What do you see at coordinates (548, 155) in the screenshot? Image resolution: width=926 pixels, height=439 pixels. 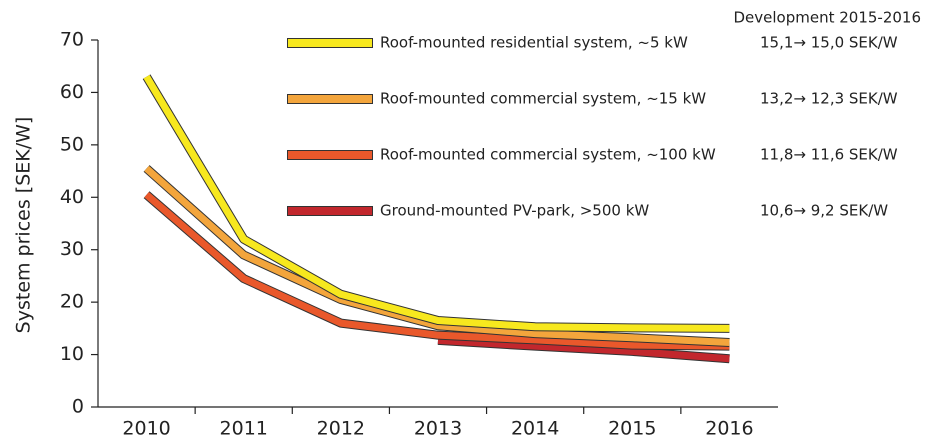 I see `legend-label: Roof-mounted commercial system, ~100 kW` at bounding box center [548, 155].